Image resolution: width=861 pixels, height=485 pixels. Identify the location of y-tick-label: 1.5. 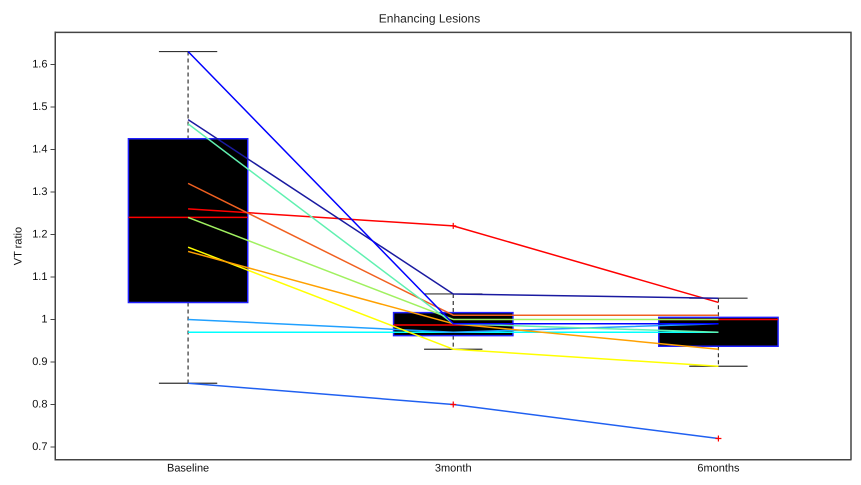
(40, 106).